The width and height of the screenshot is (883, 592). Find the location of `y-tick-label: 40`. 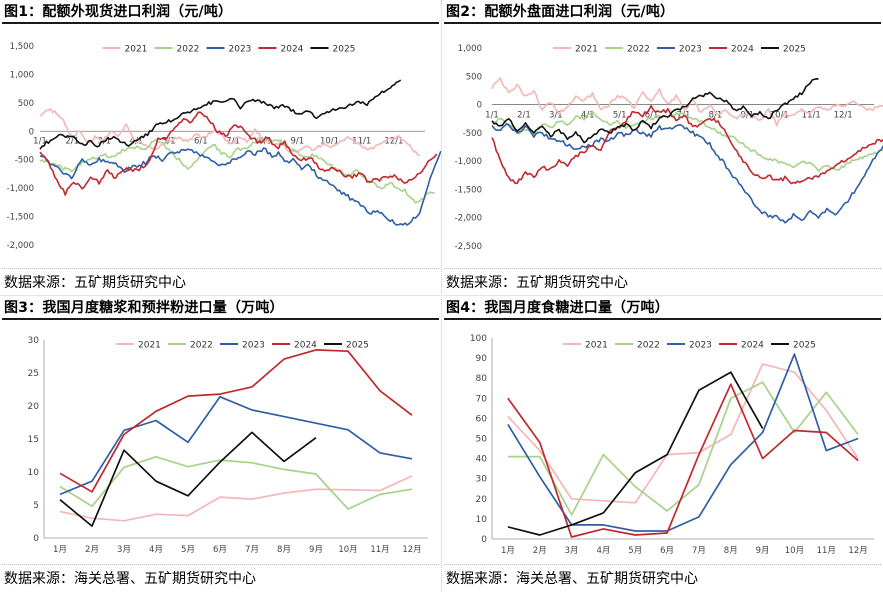

y-tick-label: 40 is located at coordinates (482, 460).